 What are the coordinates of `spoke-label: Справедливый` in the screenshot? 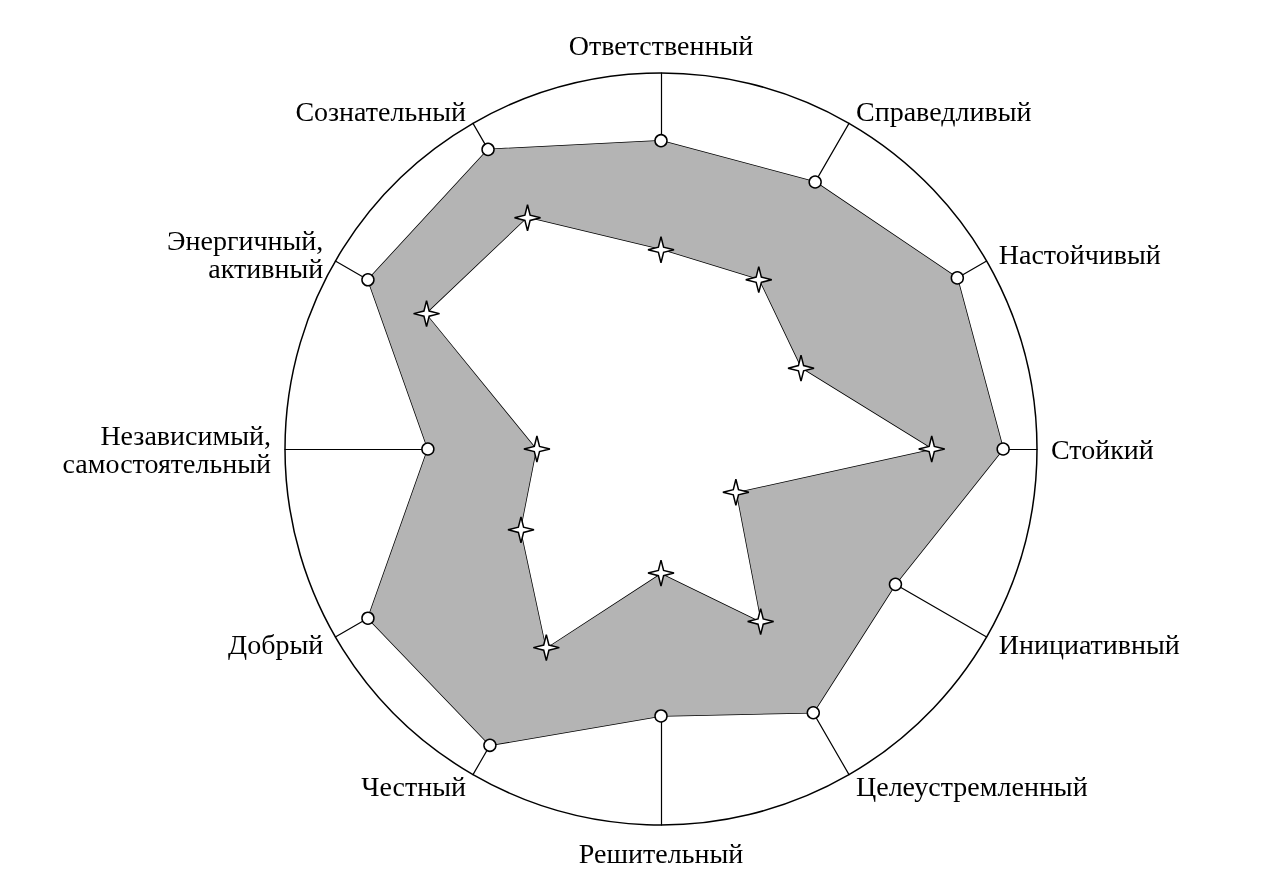 It's located at (944, 111).